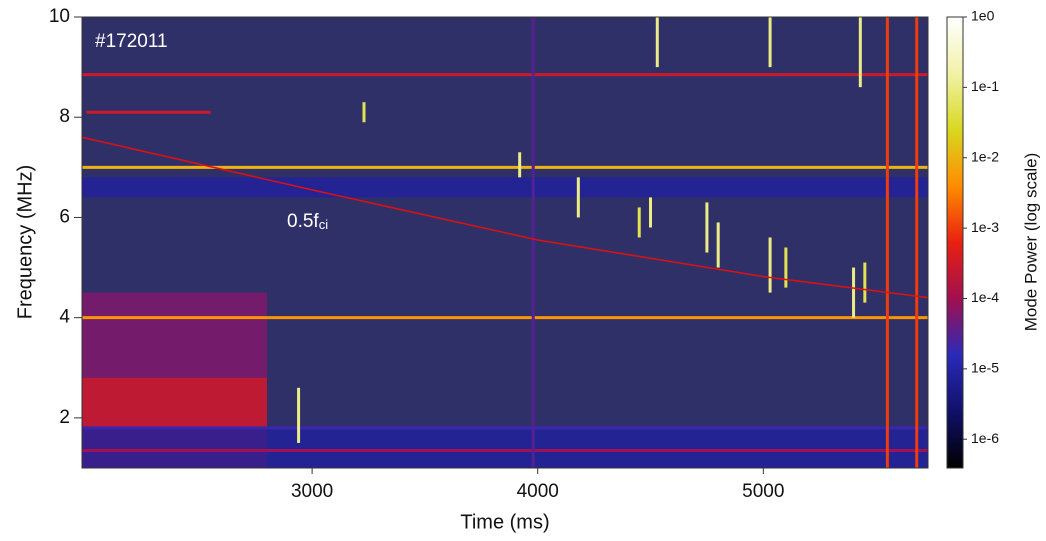 The width and height of the screenshot is (1046, 541). I want to click on y-tick-label: 4, so click(64, 317).